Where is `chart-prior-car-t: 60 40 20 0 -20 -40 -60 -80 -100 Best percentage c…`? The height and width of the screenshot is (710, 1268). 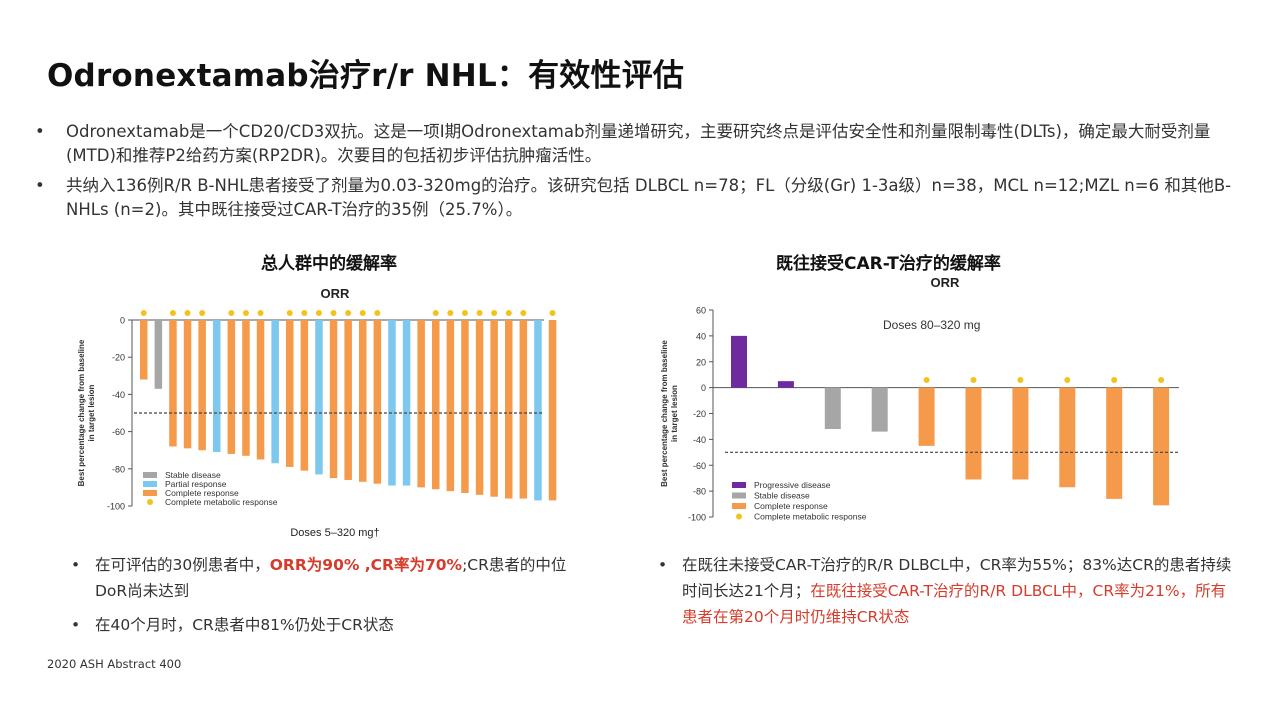 chart-prior-car-t: 60 40 20 0 -20 -40 -60 -80 -100 Best percentage c… is located at coordinates (919, 399).